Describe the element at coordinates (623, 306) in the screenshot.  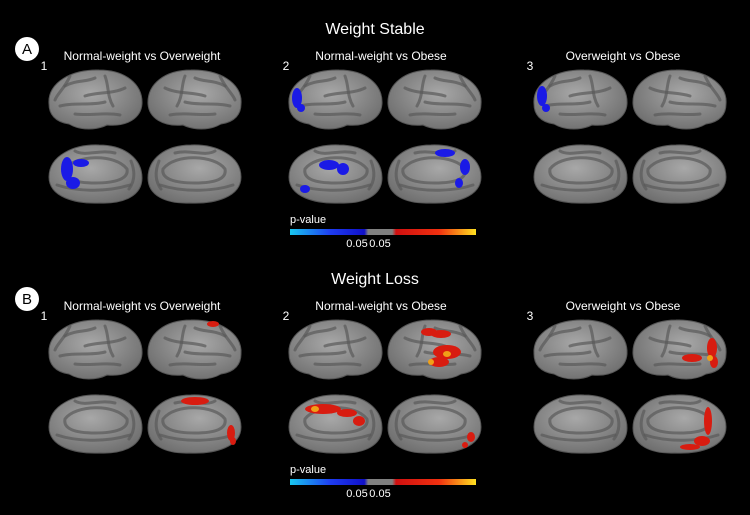
I see `panel-label: Overweight vs Obese` at that location.